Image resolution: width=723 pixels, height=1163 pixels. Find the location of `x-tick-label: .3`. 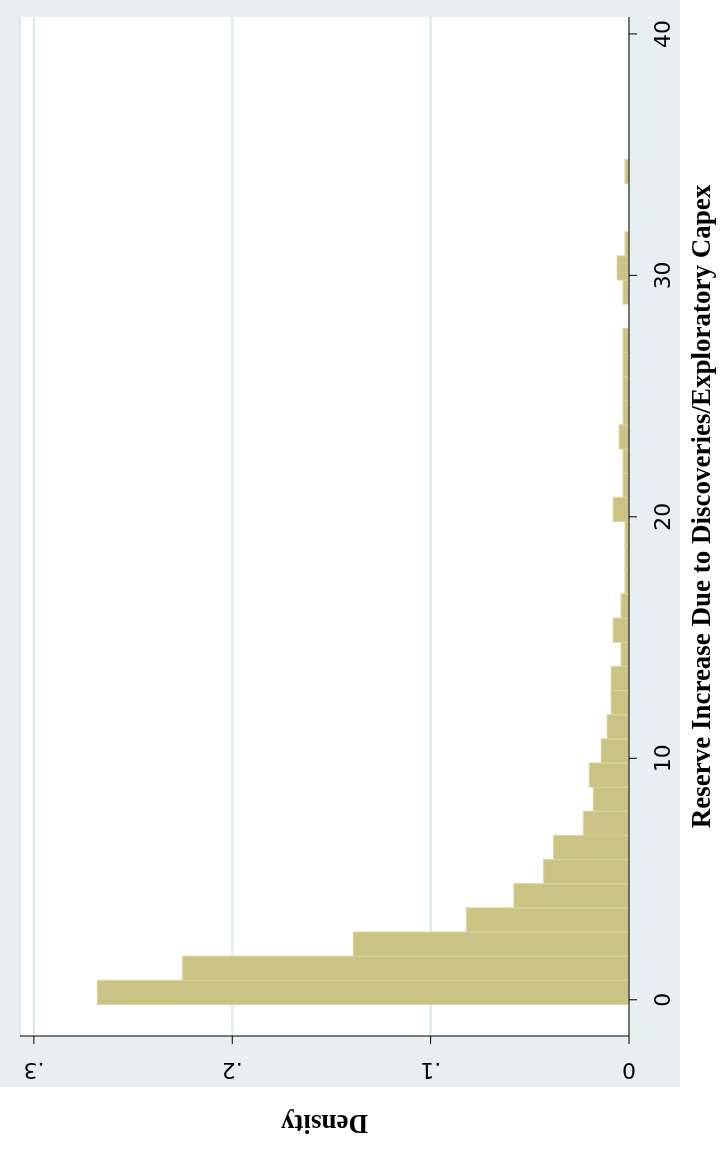

x-tick-label: .3 is located at coordinates (34, 1070).